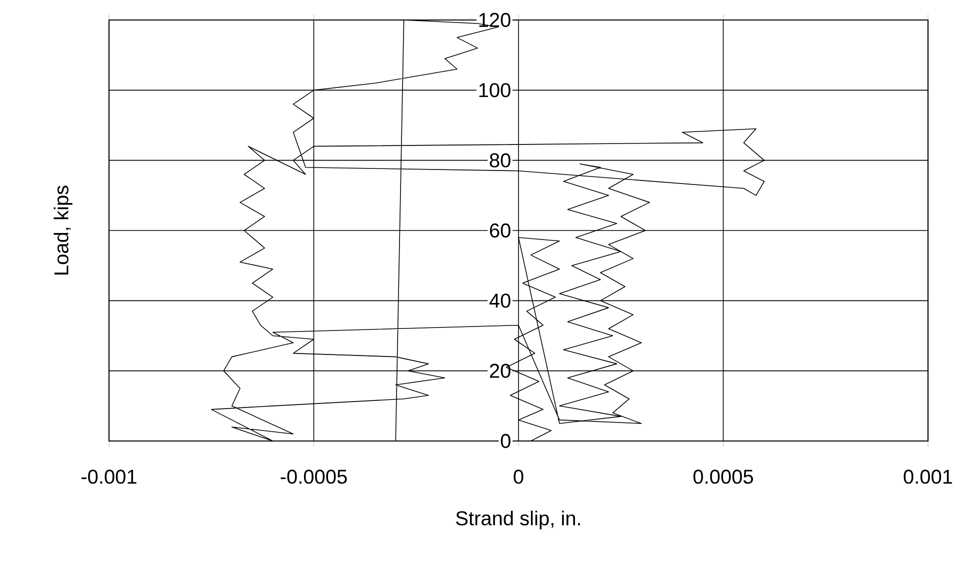  I want to click on y-tick-label: 40, so click(499, 301).